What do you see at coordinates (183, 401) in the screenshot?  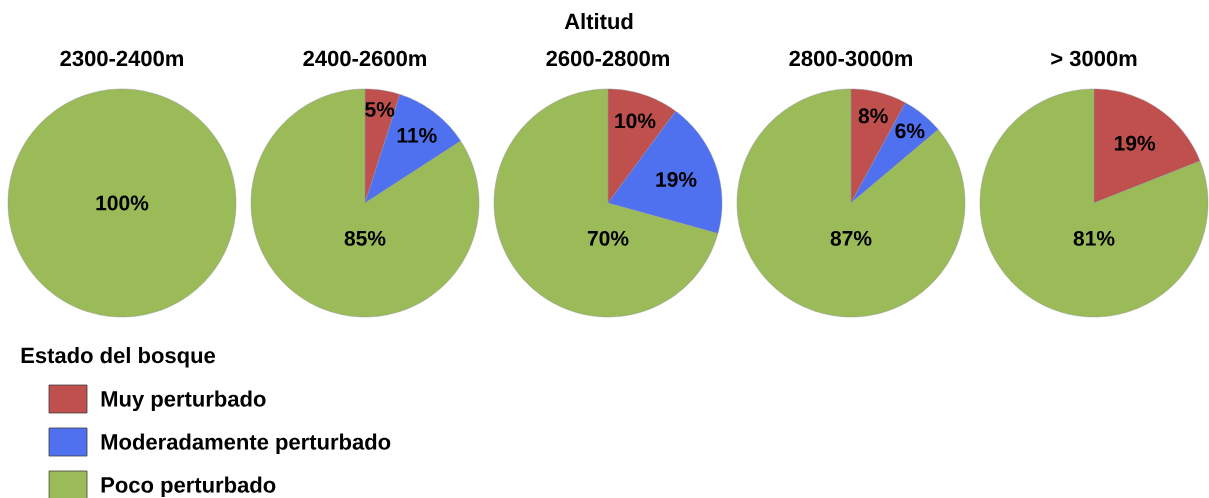 I see `legend-label: Muy perturbado` at bounding box center [183, 401].